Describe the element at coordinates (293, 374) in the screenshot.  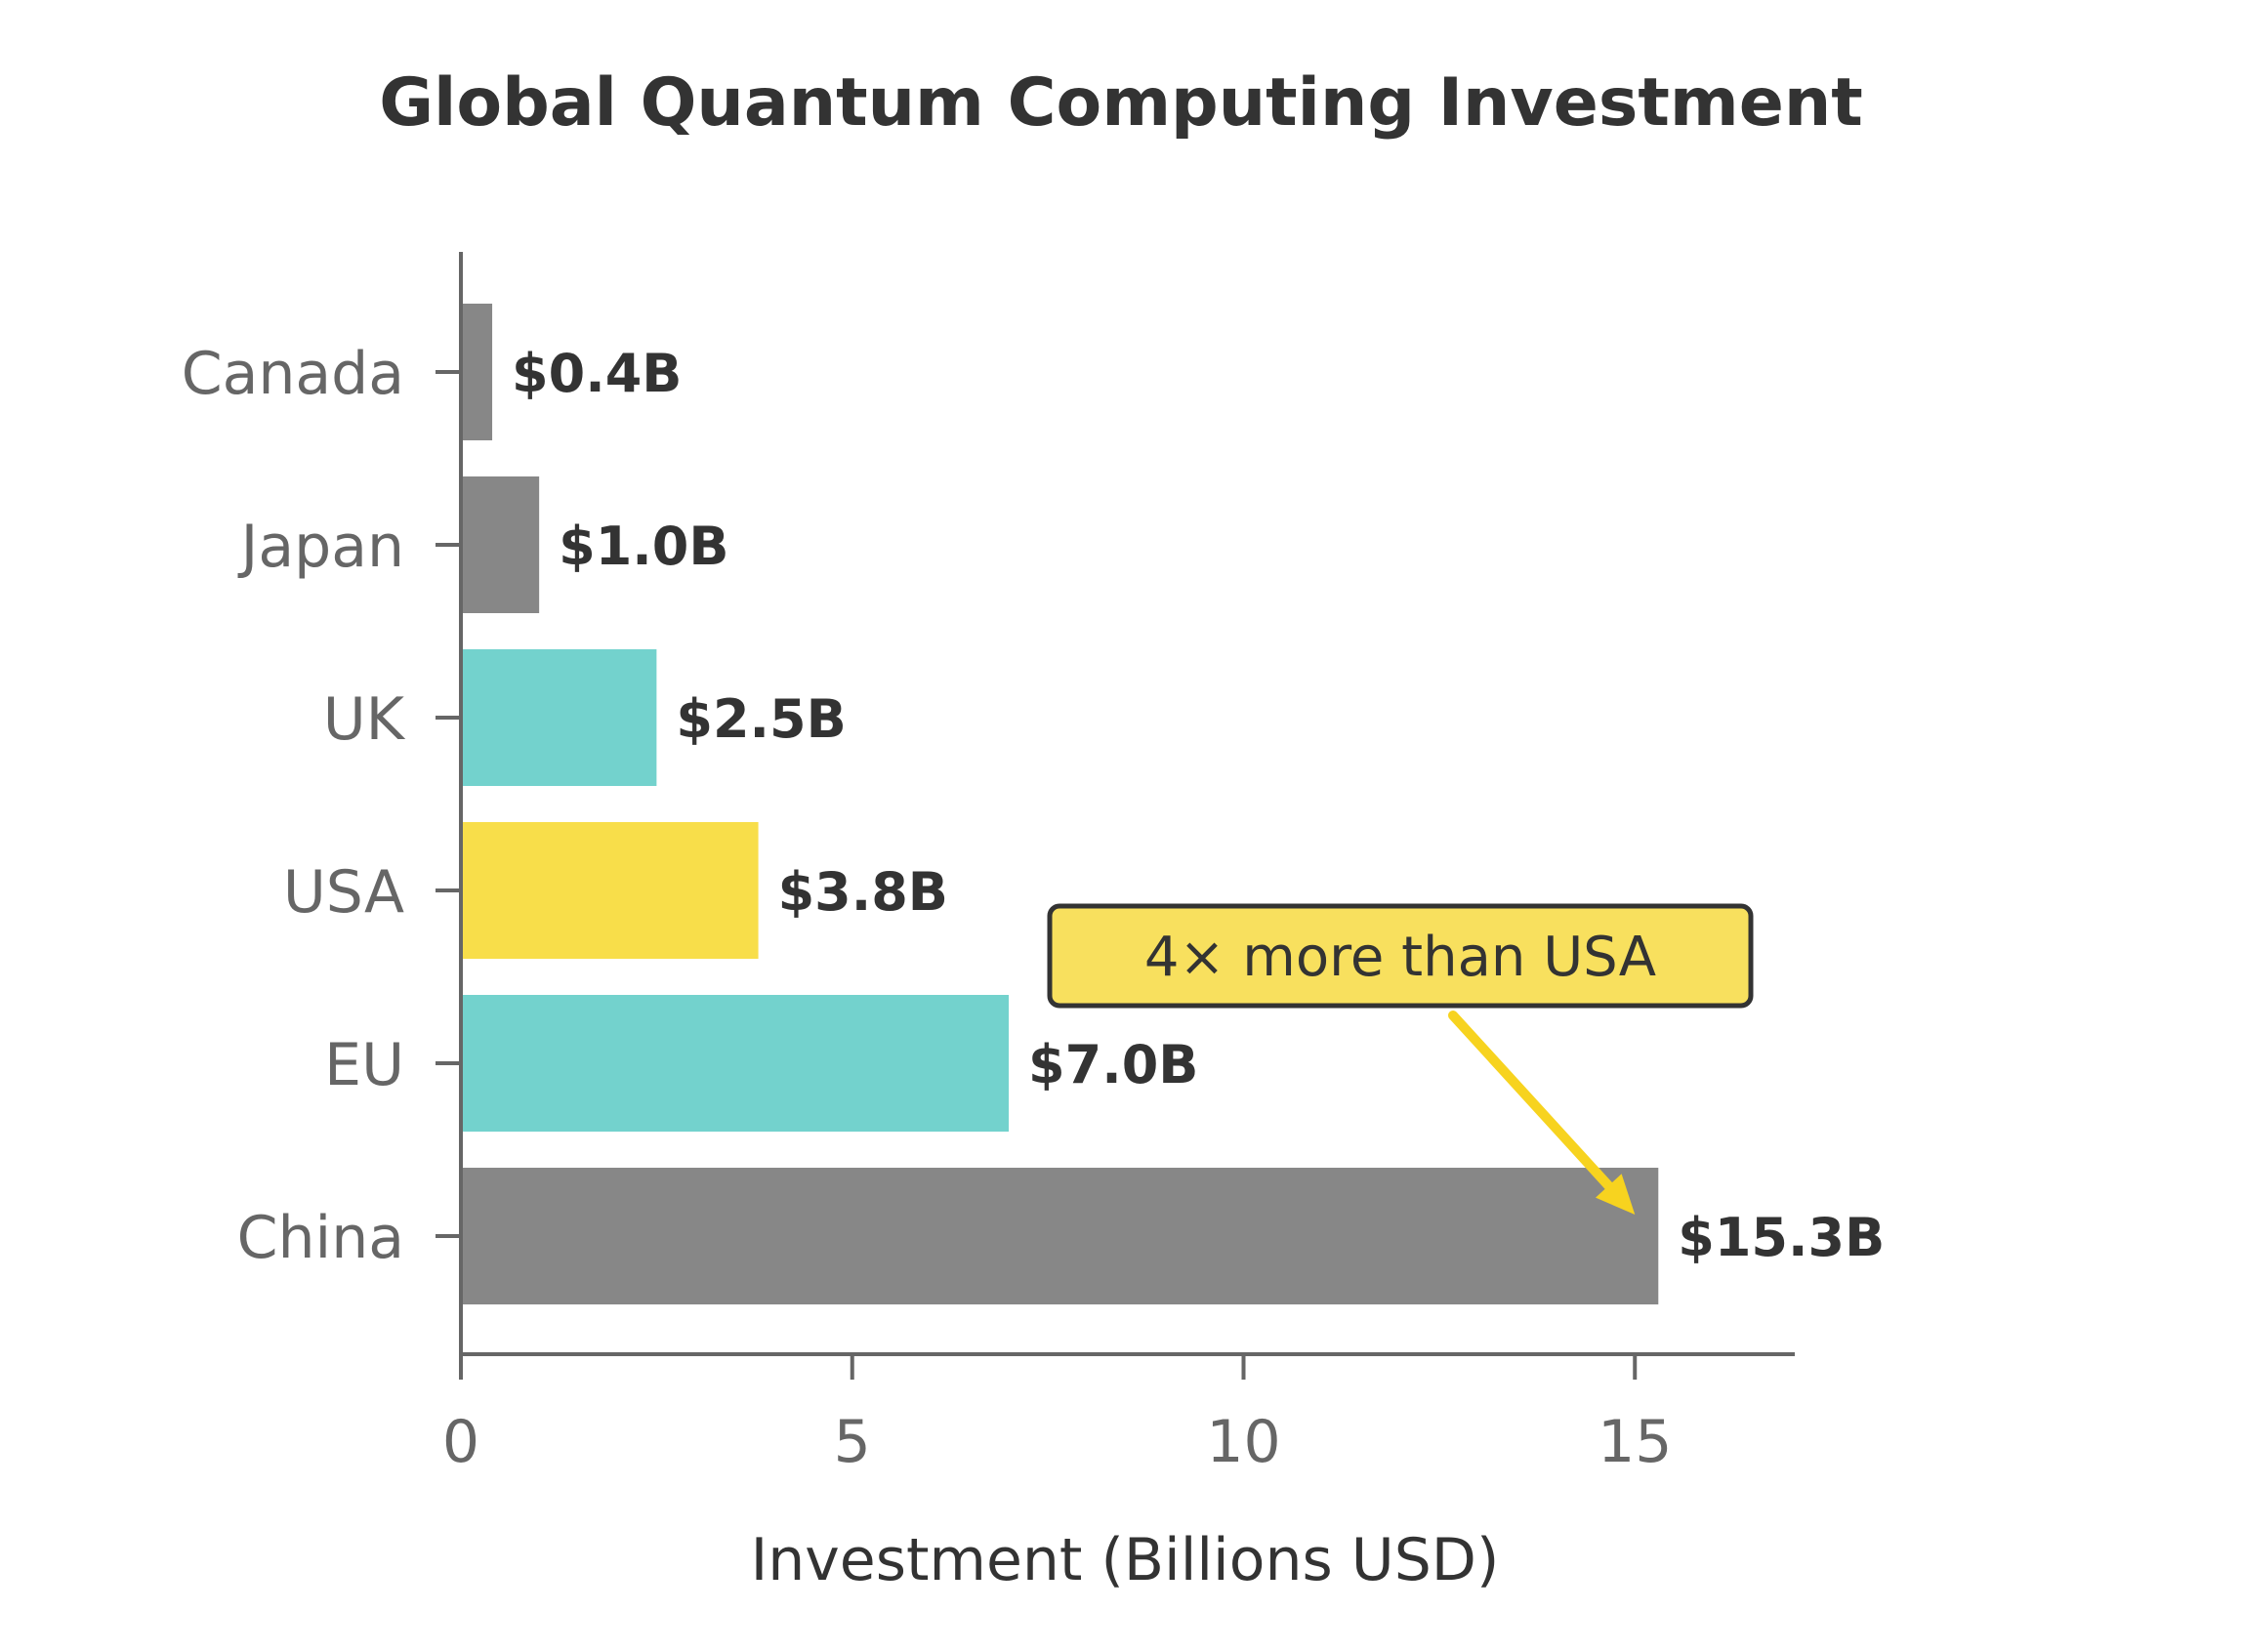
I see `y-tick-label: Canada` at that location.